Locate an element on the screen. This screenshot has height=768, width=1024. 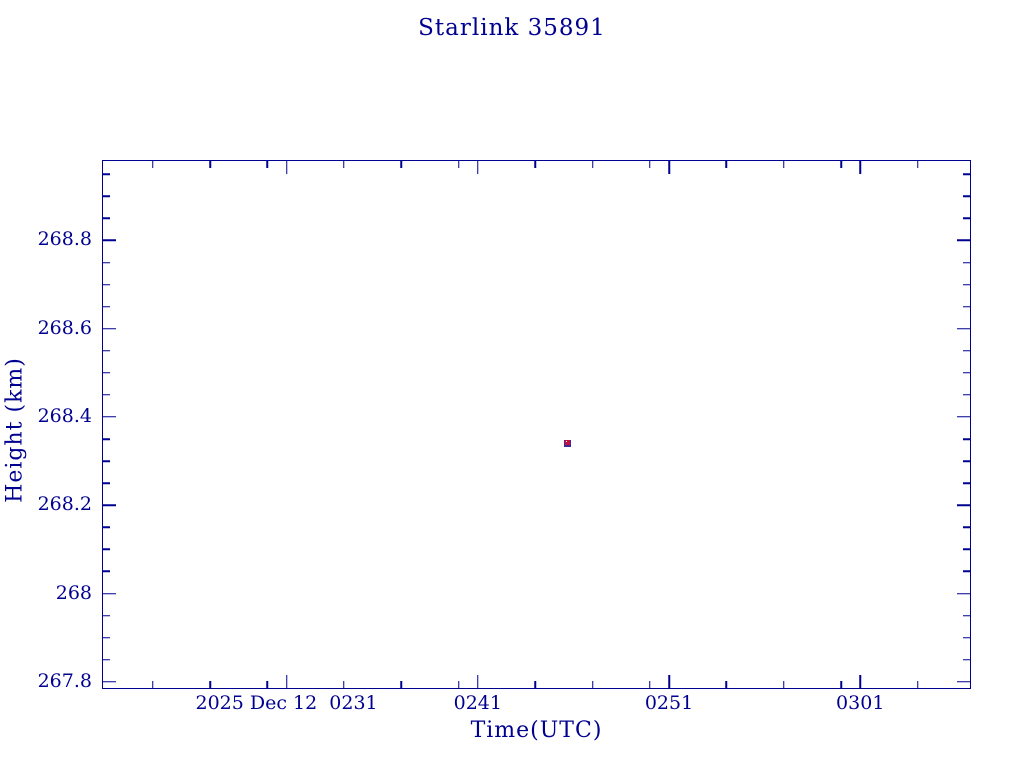
x-tick-label: 2025 Dec 12 0231 is located at coordinates (286, 703).